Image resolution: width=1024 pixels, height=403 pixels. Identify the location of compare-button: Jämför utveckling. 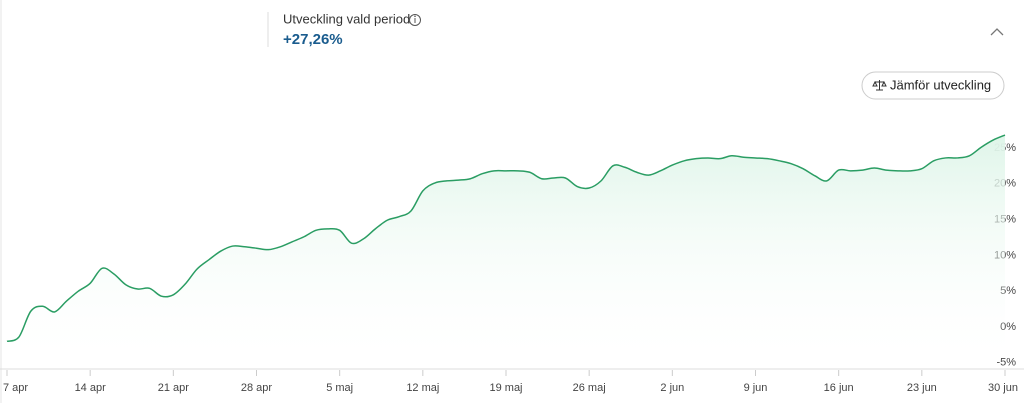
(933, 85).